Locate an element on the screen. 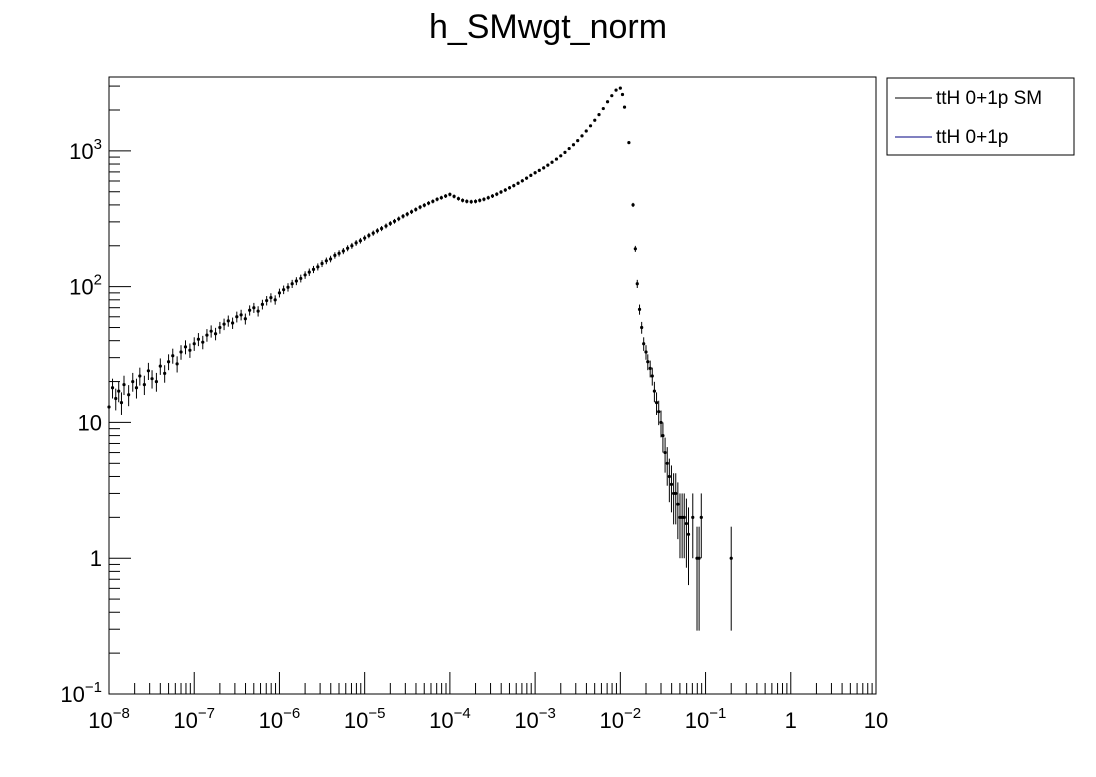 This screenshot has height=777, width=1096. x-tick-label: 10⁻⁸ is located at coordinates (109, 719).